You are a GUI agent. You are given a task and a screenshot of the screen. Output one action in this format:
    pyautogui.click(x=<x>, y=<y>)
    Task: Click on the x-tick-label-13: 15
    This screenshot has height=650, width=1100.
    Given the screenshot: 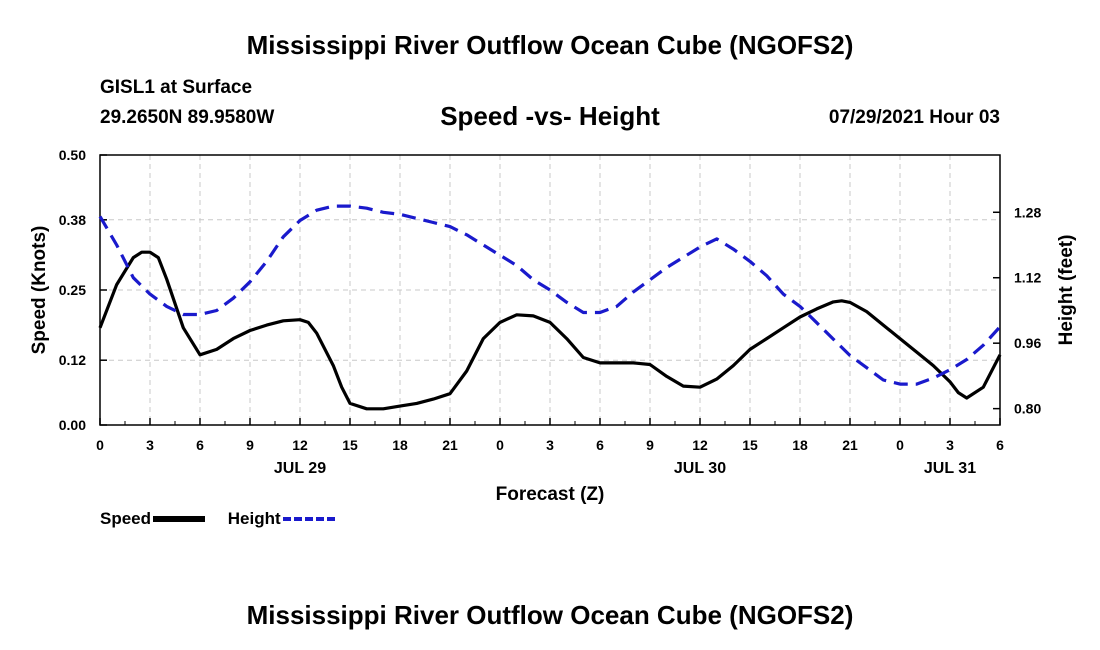 What is the action you would take?
    pyautogui.click(x=750, y=445)
    